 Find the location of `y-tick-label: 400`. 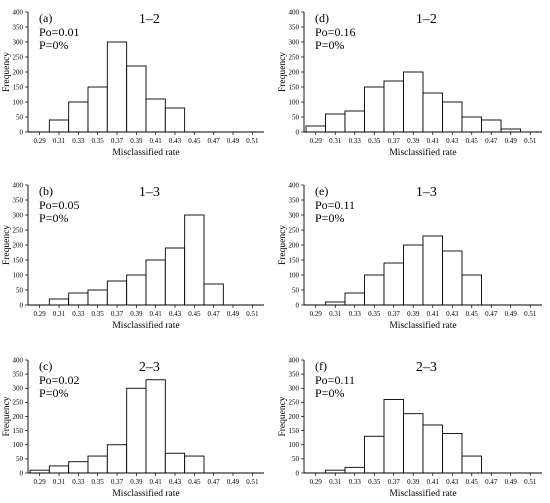

y-tick-label: 400 is located at coordinates (18, 185).